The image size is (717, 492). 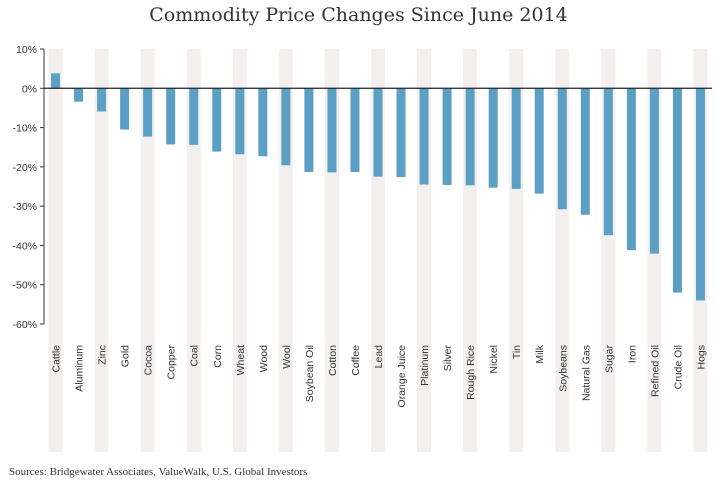 I want to click on bar-natural-gas, so click(x=585, y=151).